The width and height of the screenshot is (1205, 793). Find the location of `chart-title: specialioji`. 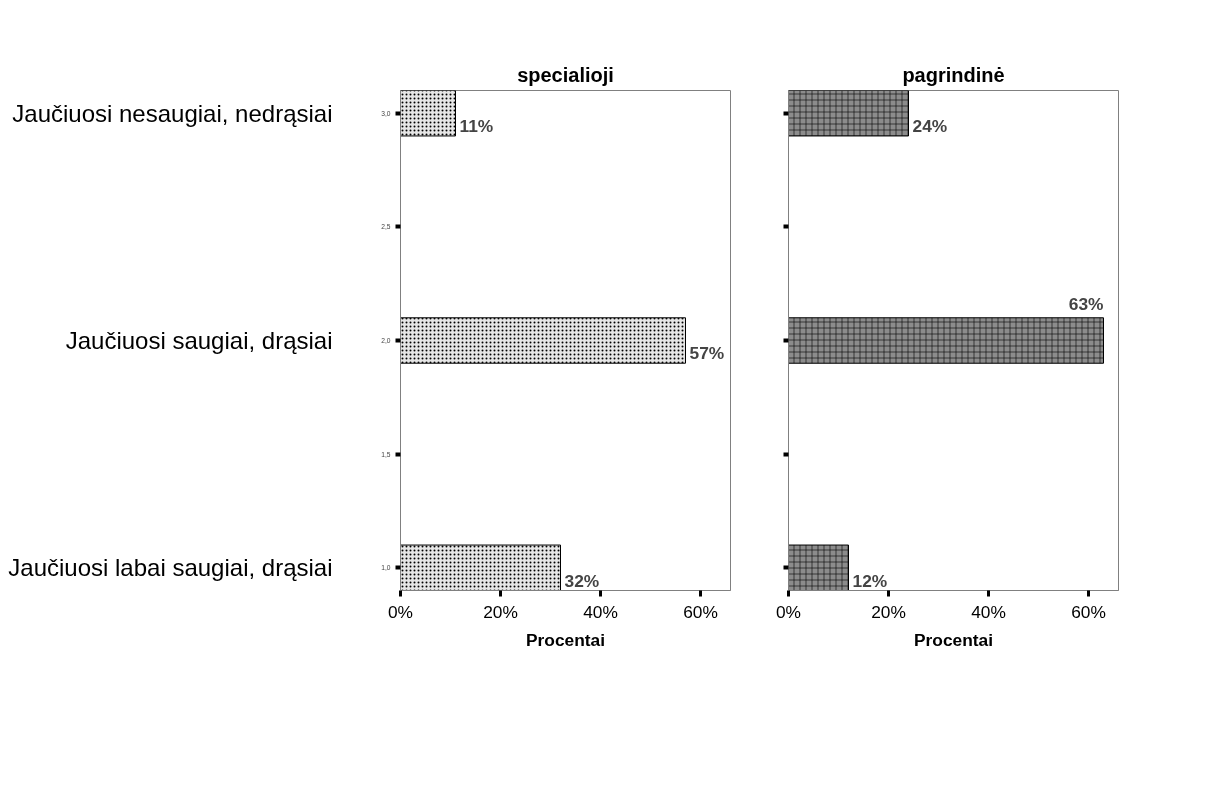

chart-title: specialioji is located at coordinates (565, 74).